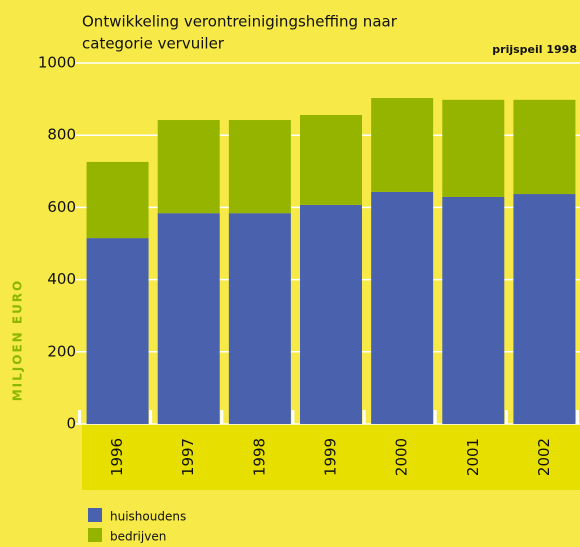 This screenshot has height=547, width=580. Describe the element at coordinates (188, 457) in the screenshot. I see `x-tick-label: 1997` at that location.